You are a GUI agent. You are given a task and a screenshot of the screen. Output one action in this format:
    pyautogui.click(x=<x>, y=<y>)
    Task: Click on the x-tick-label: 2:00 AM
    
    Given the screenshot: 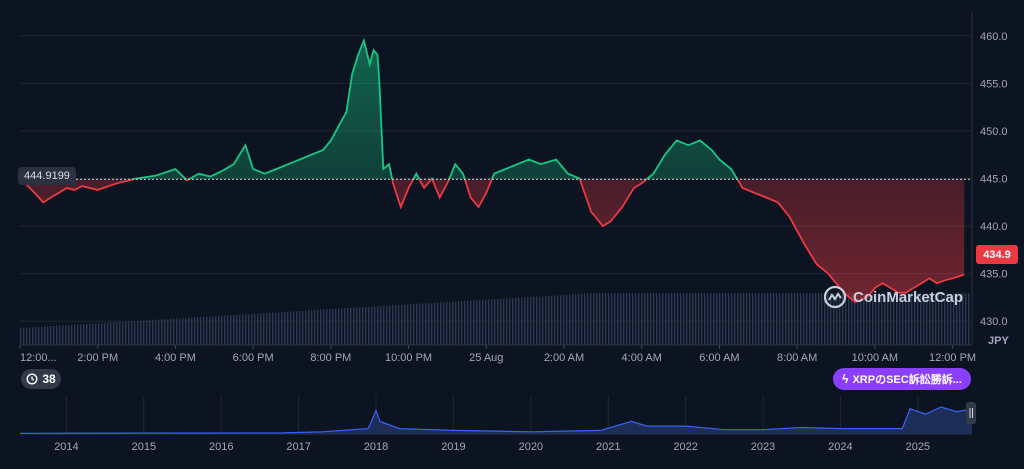 What is the action you would take?
    pyautogui.click(x=564, y=358)
    